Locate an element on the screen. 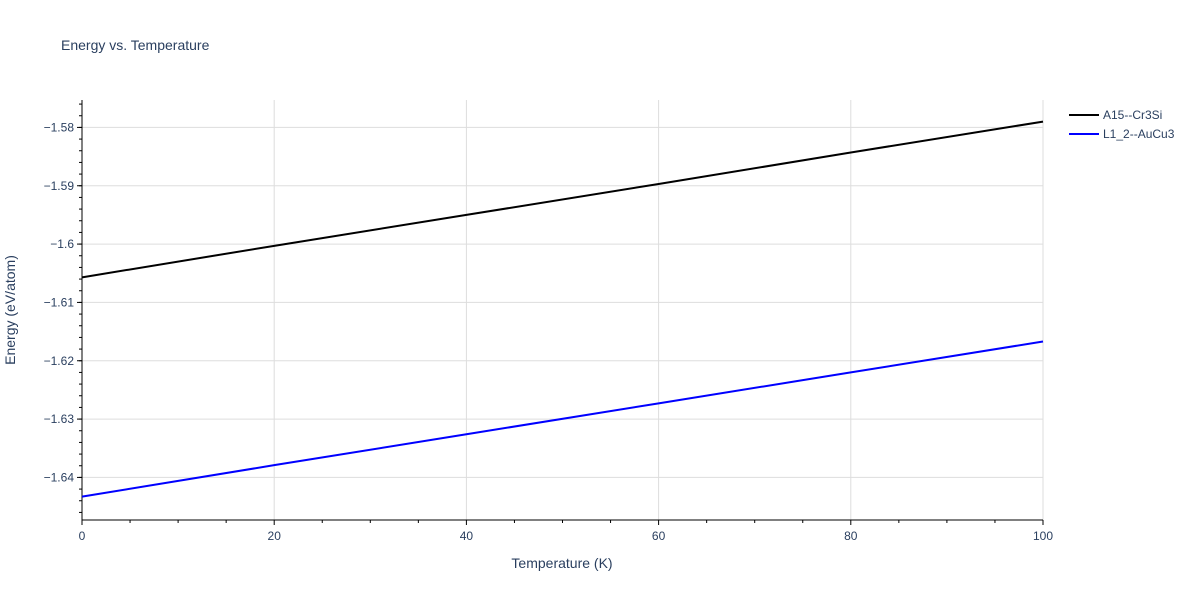 The width and height of the screenshot is (1200, 600). legend-label: L1_2--AuCu3 is located at coordinates (1139, 134).